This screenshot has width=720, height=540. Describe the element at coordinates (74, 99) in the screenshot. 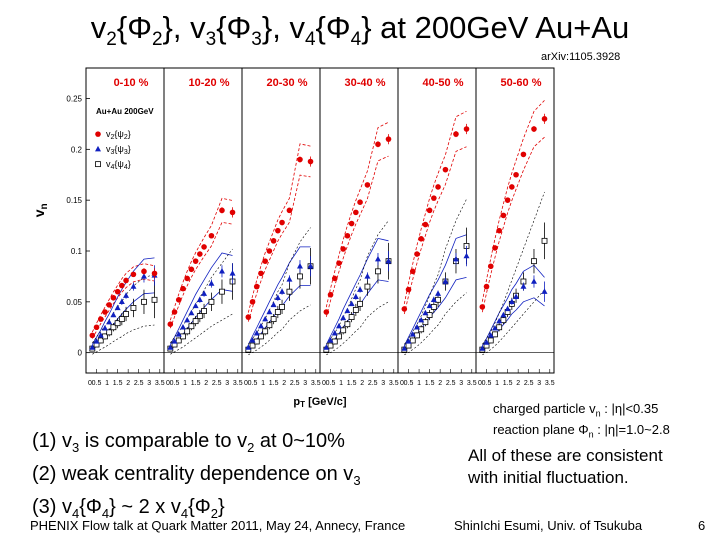

I see `y-tick-label: 0.25` at that location.